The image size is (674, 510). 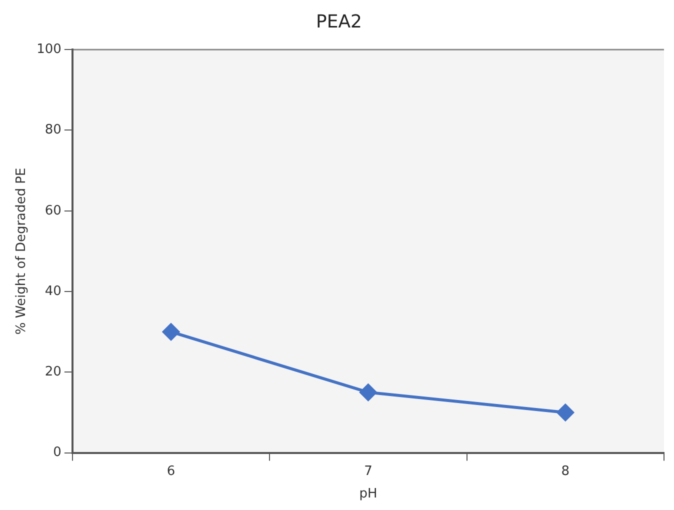 I want to click on x-axis-title: pH, so click(x=368, y=494).